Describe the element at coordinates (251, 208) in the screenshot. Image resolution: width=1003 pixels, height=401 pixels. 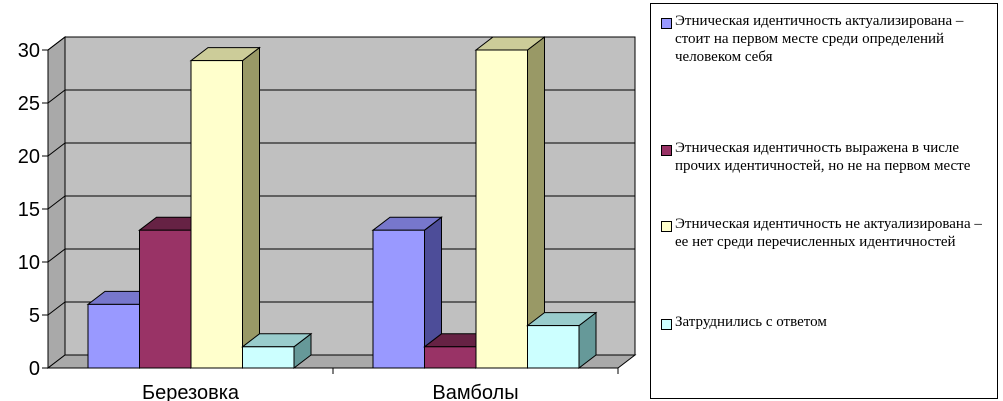
I see `bar-side` at that location.